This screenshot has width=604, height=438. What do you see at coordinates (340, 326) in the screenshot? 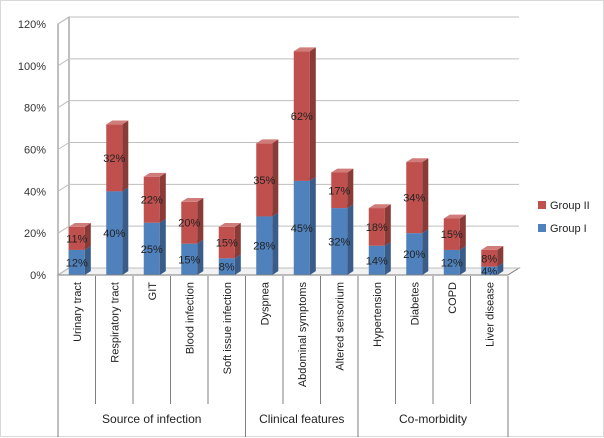
I see `category-label: Altered sensorium` at bounding box center [340, 326].